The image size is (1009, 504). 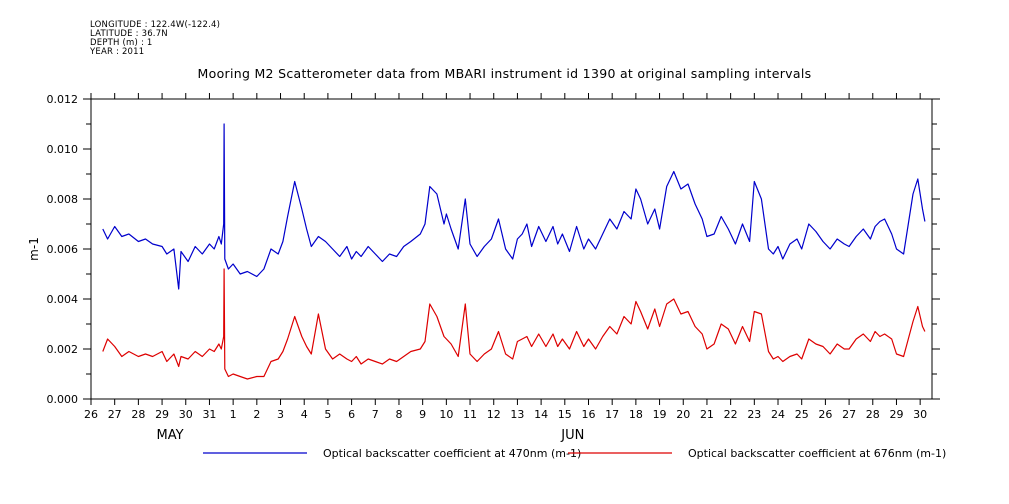 I want to click on x-tick-label: 4, so click(x=304, y=414).